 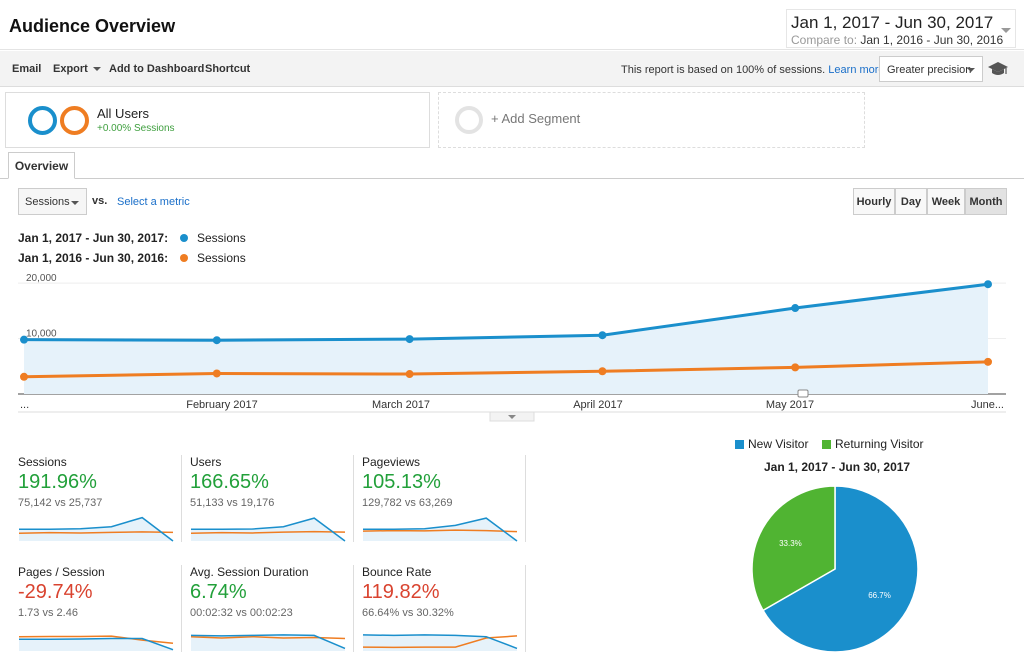 I want to click on compare-range: Compare to: Jan 1, 2016 - Jun 30, 2016, so click(x=897, y=40).